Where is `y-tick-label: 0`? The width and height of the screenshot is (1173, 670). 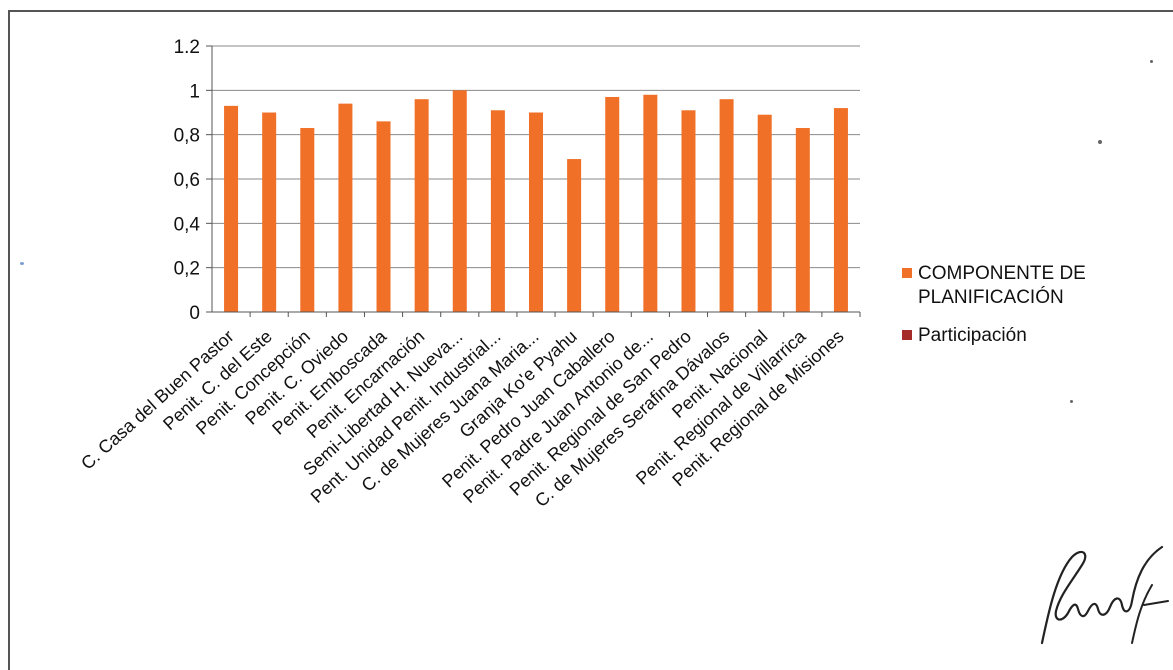 y-tick-label: 0 is located at coordinates (194, 313).